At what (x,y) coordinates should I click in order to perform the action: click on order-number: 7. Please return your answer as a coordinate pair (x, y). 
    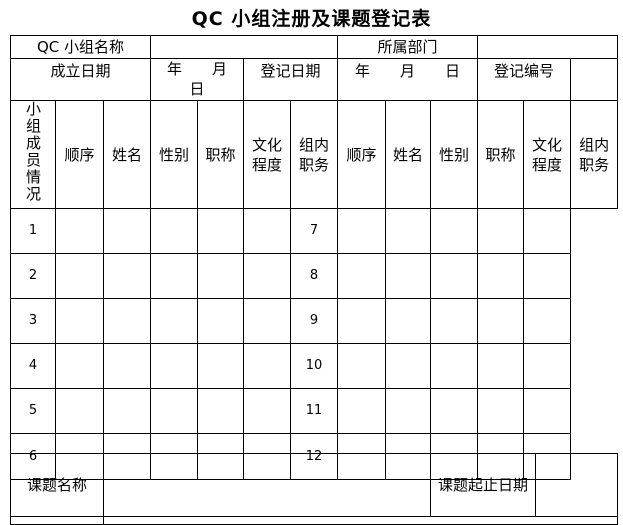
    Looking at the image, I should click on (314, 231).